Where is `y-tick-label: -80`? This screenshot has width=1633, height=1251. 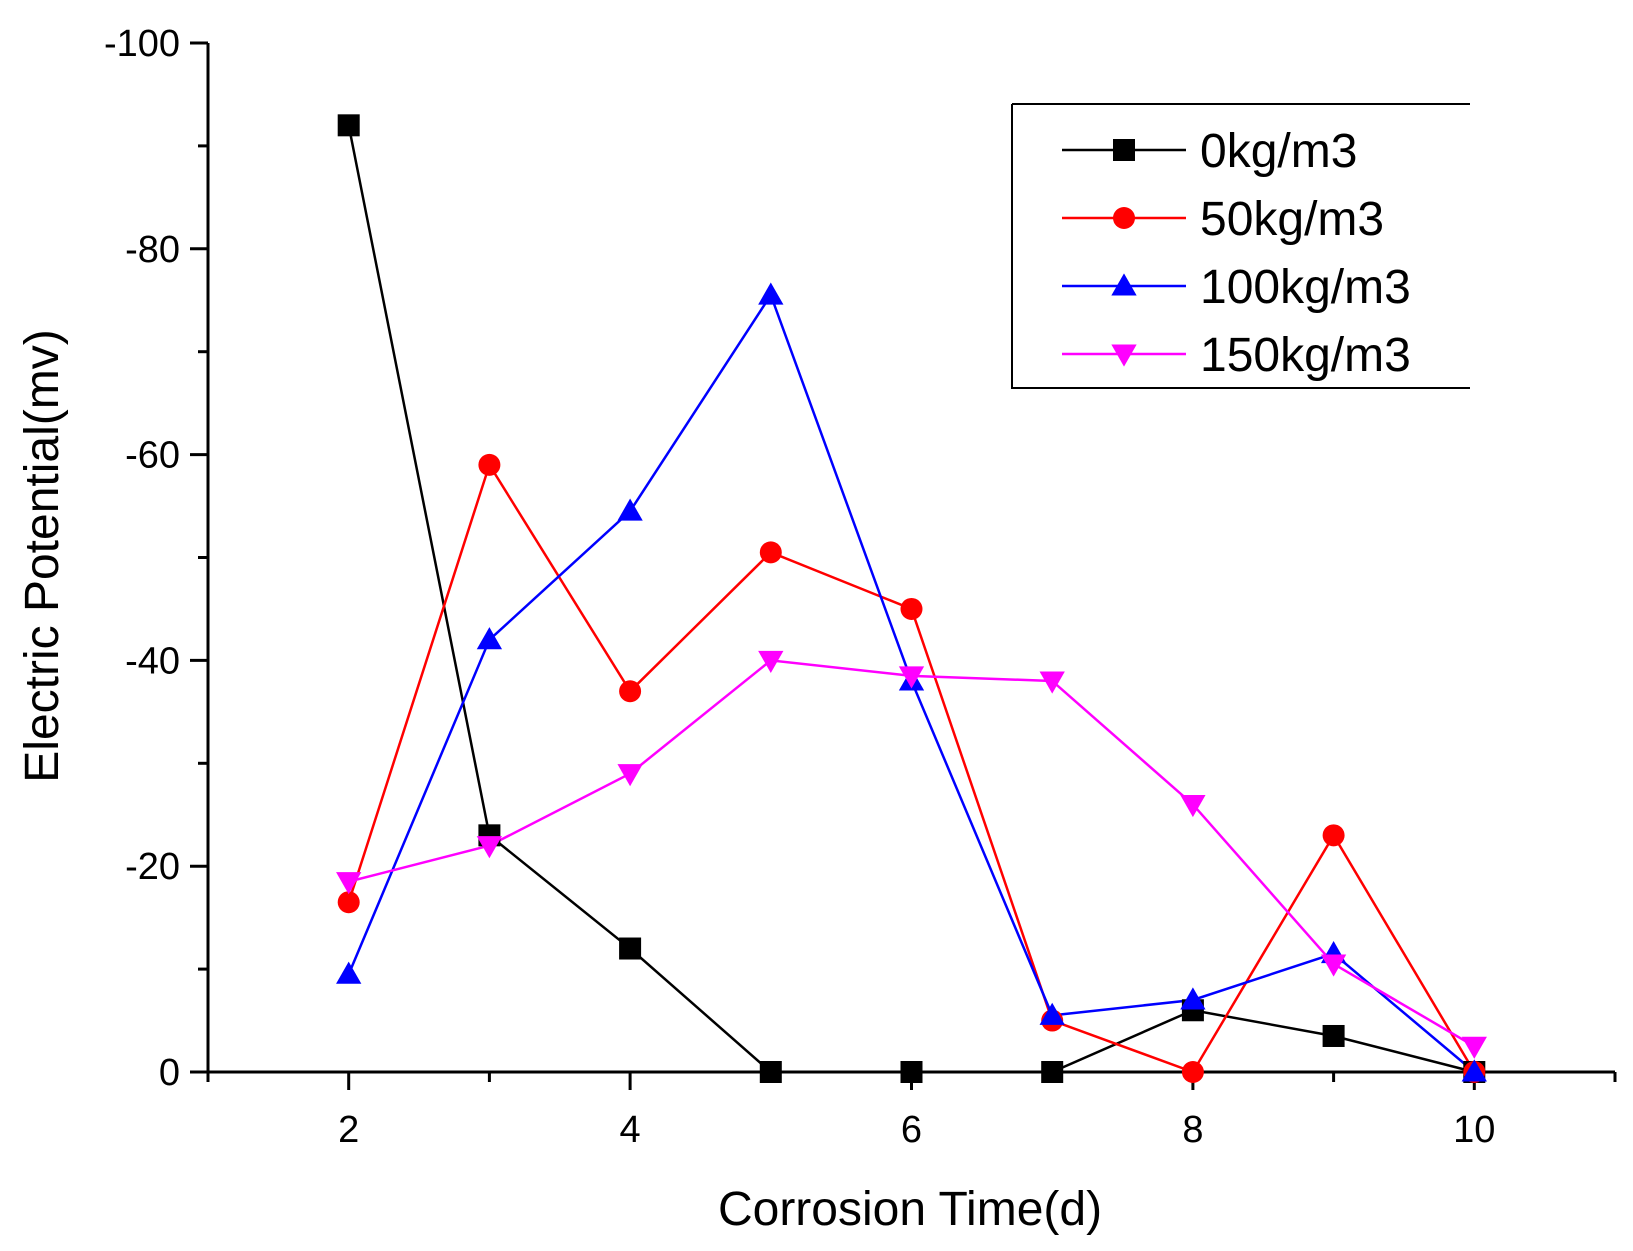 y-tick-label: -80 is located at coordinates (152, 250).